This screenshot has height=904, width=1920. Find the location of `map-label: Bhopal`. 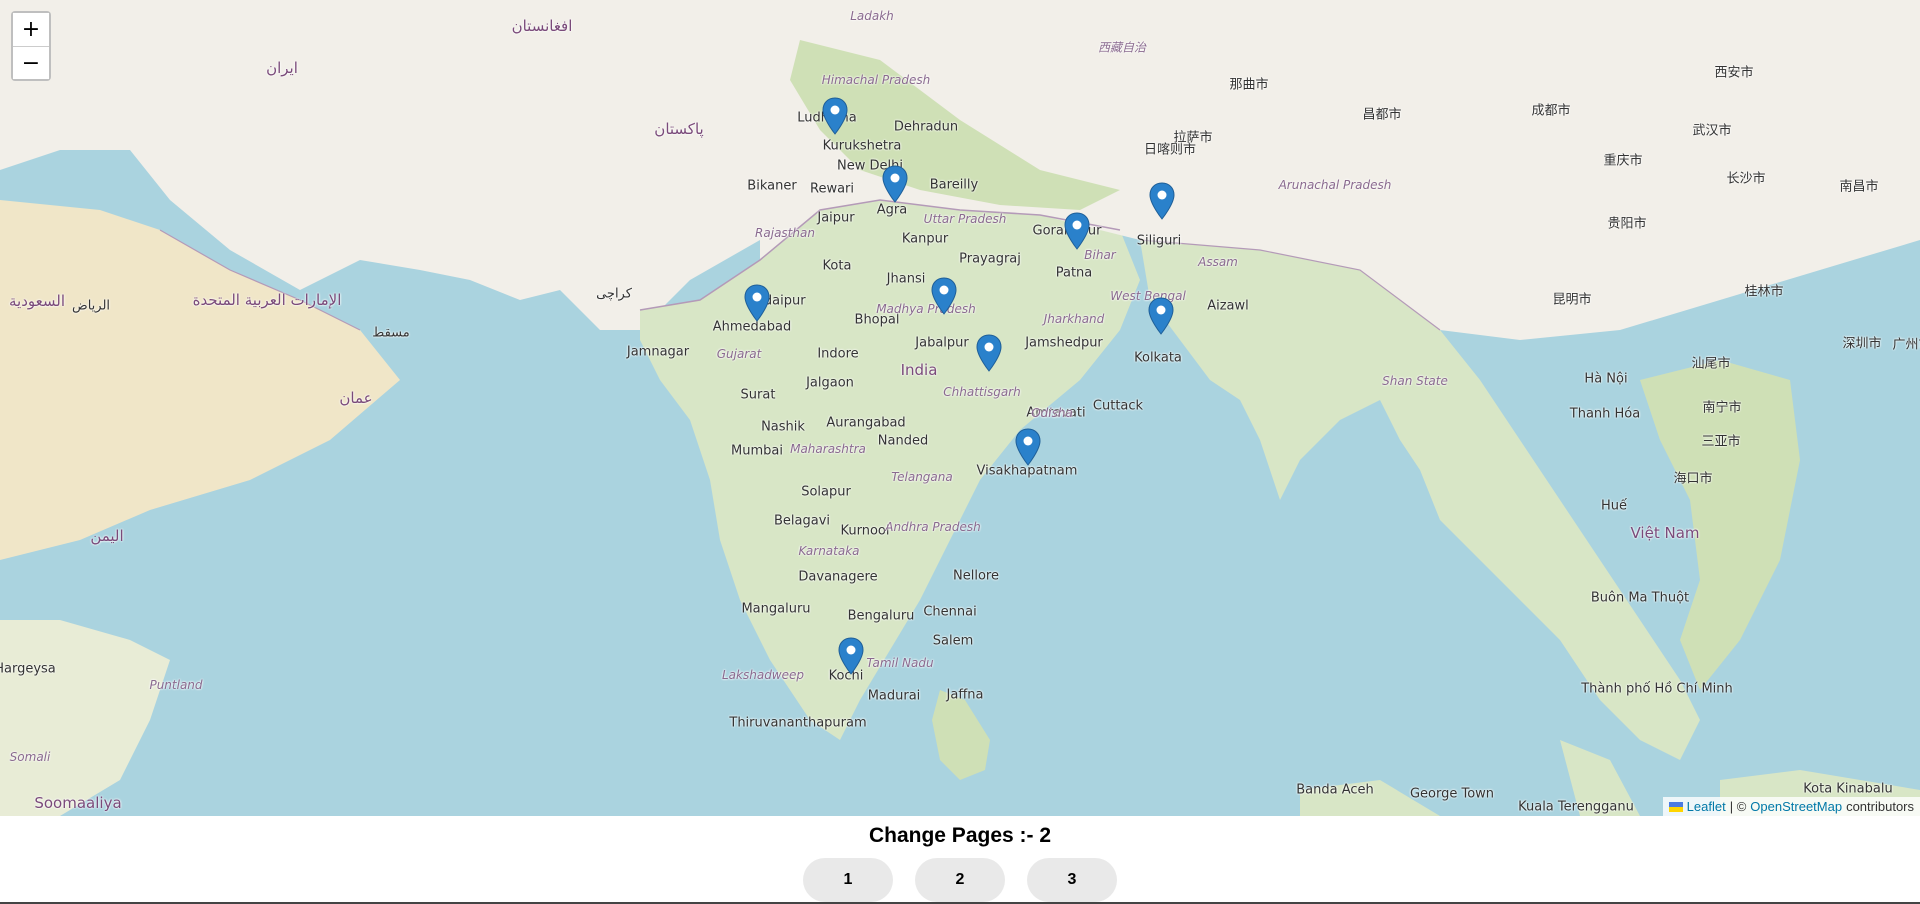

map-label: Bhopal is located at coordinates (877, 320).